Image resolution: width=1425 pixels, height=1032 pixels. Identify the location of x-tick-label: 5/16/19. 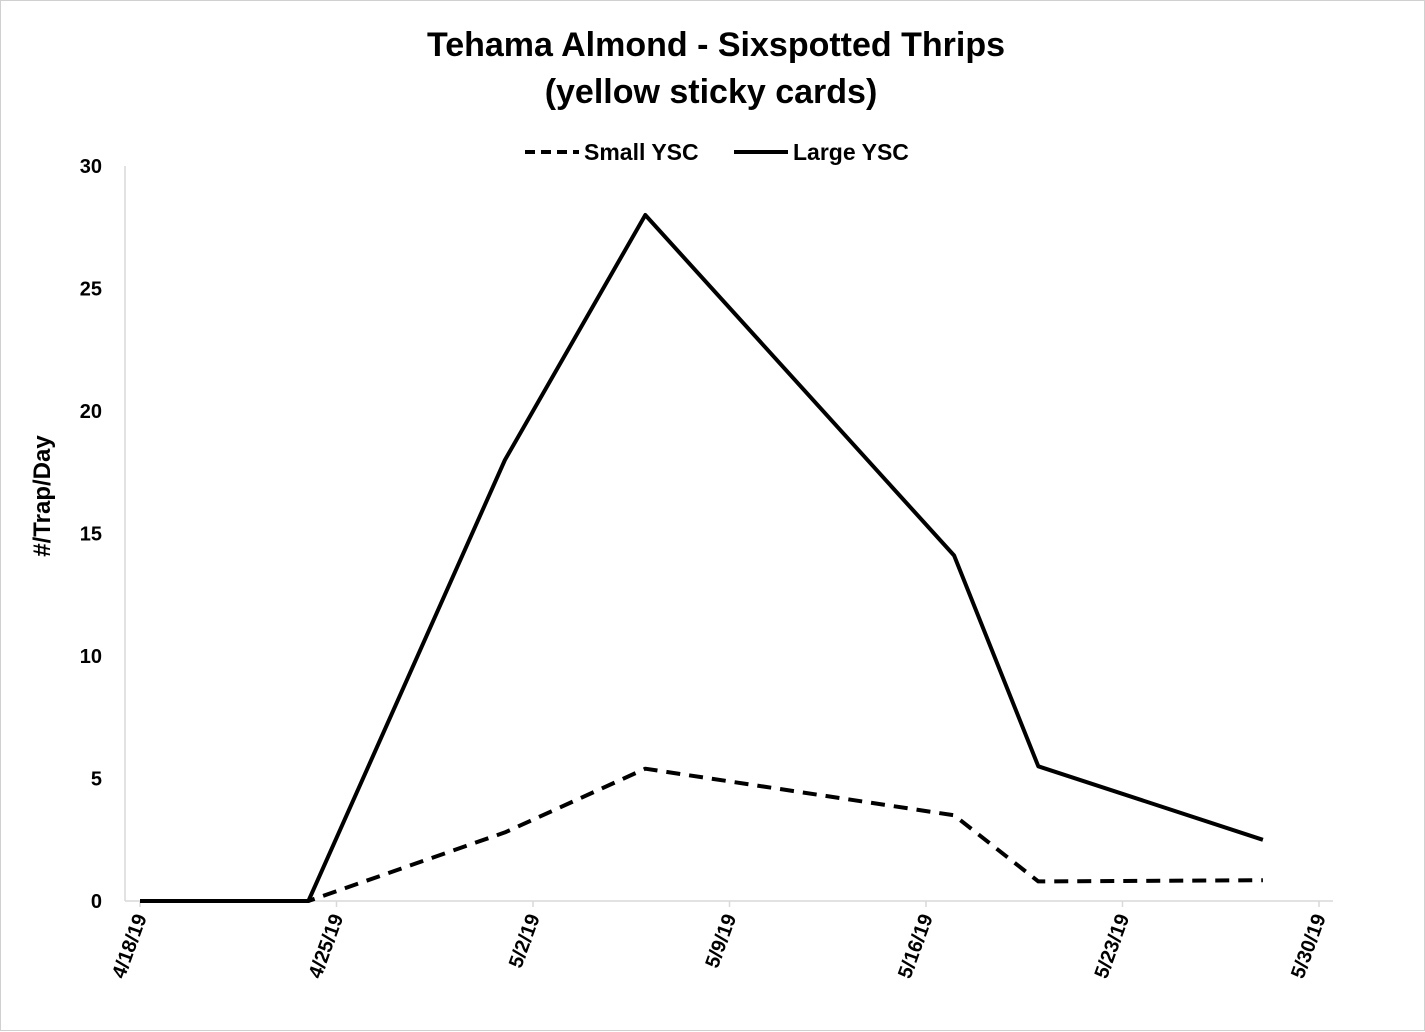
(915, 946).